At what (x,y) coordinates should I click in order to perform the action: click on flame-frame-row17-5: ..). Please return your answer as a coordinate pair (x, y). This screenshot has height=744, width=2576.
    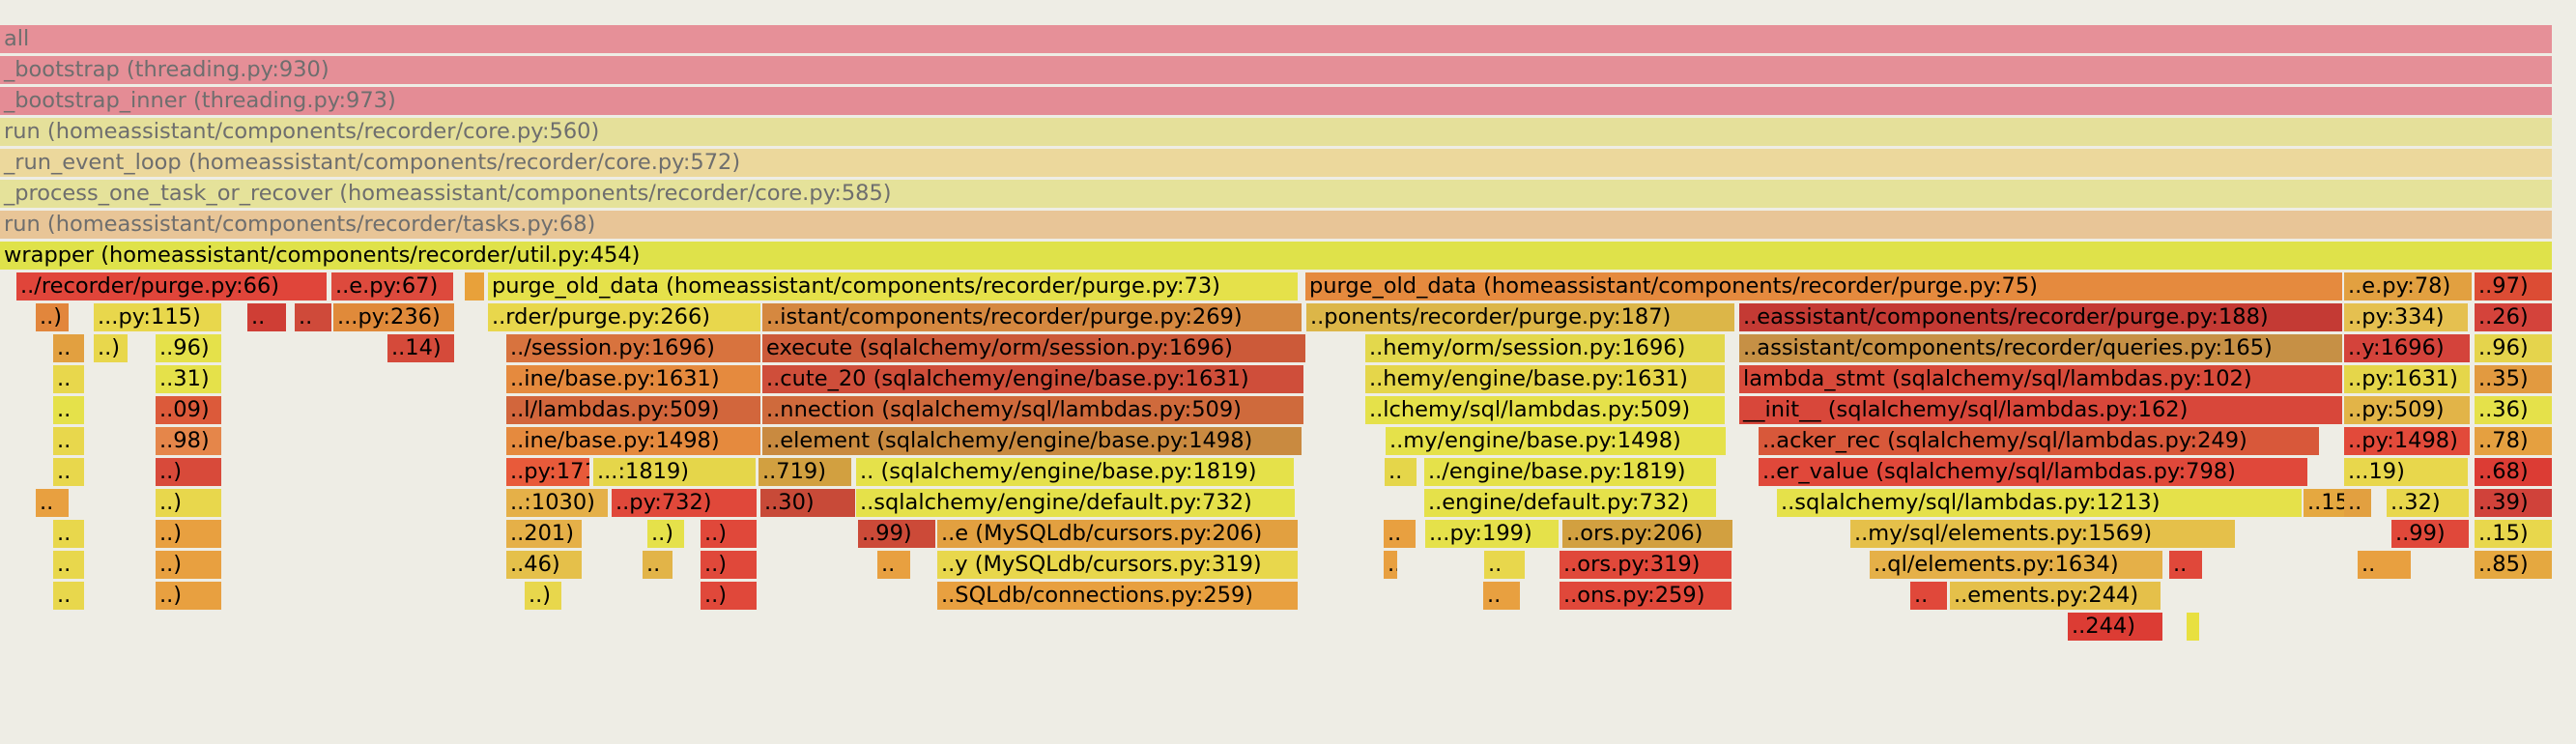
    Looking at the image, I should click on (730, 565).